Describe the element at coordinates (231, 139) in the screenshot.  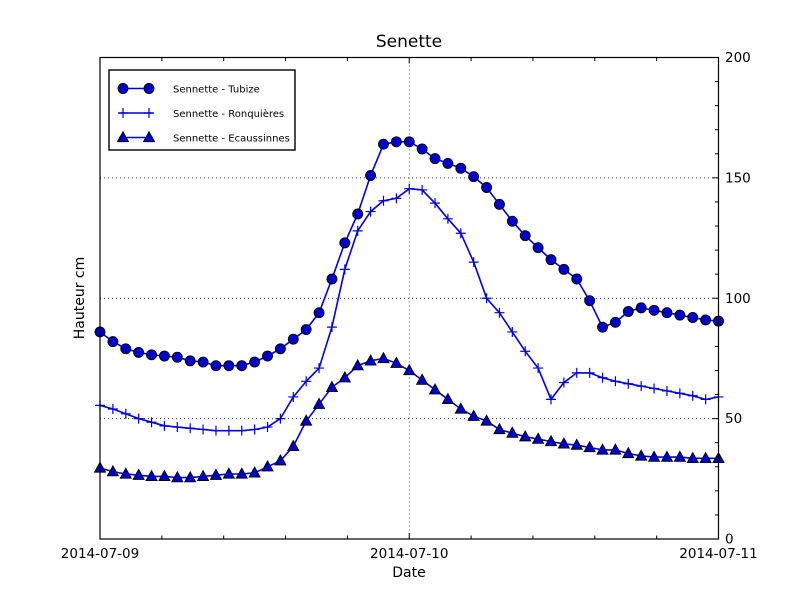
I see `legend-label-ecaussinnes: Sennette - Ecaussinnes` at that location.